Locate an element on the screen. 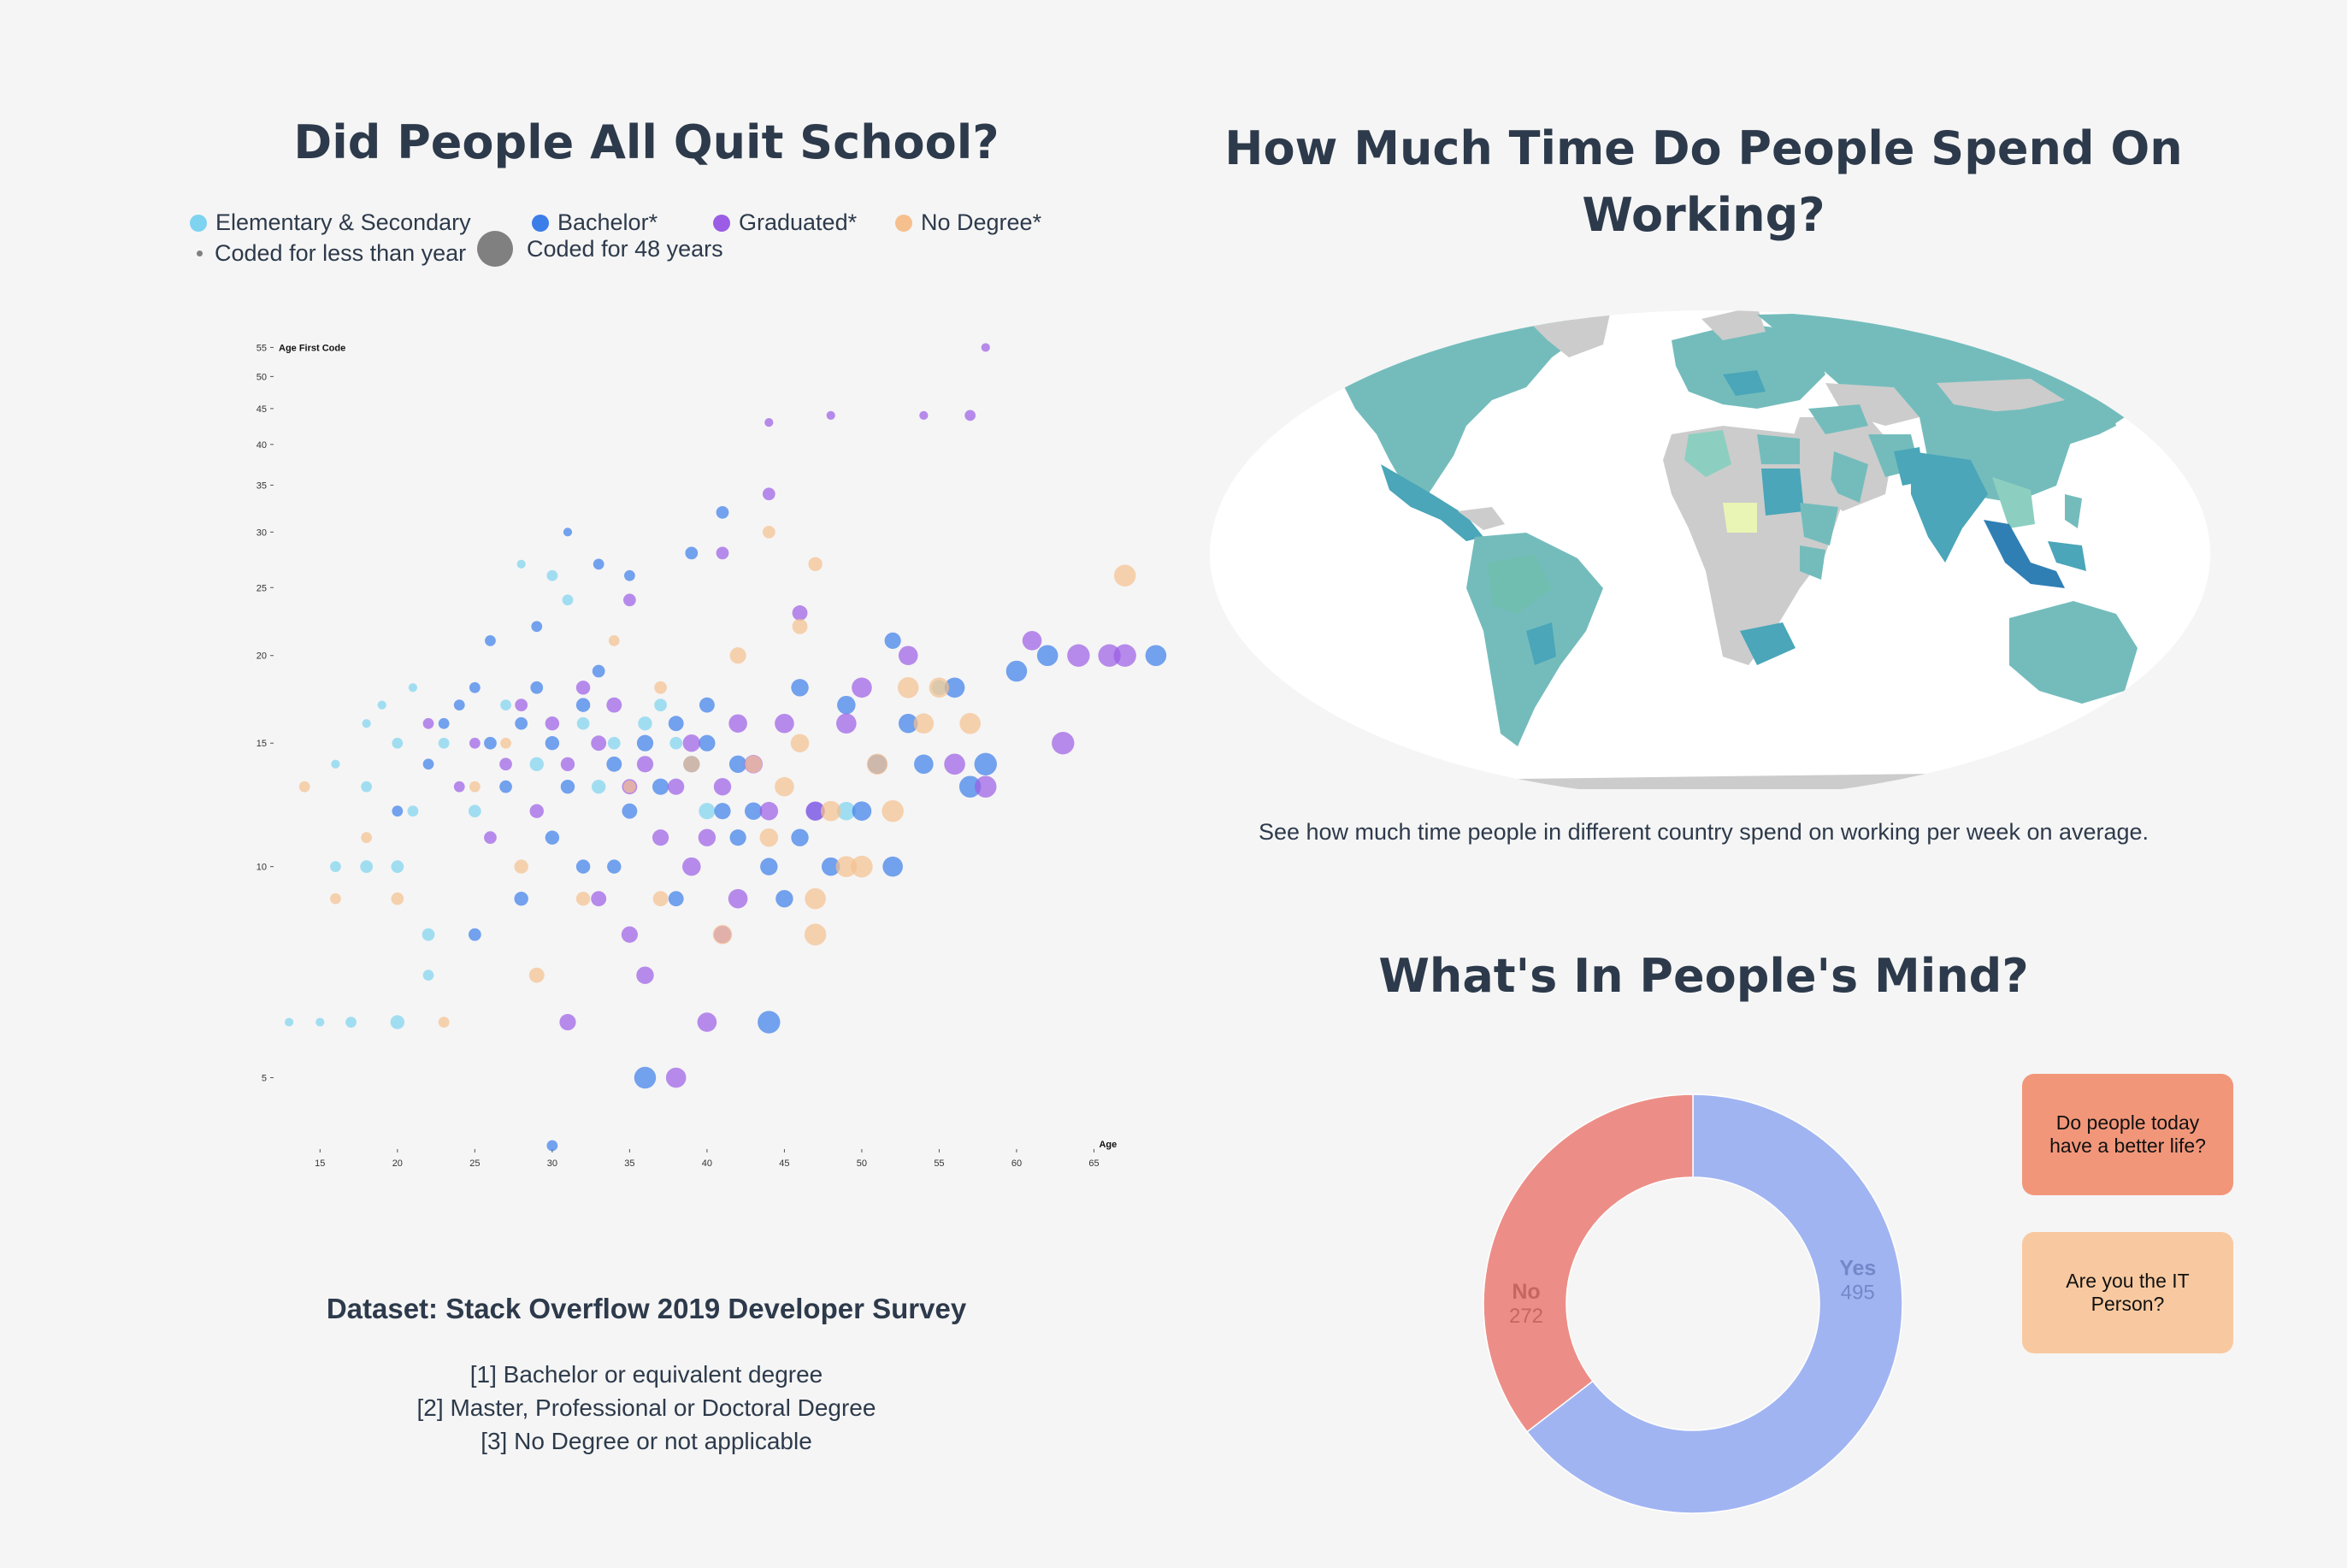 The height and width of the screenshot is (1568, 2347). country-india is located at coordinates (1949, 507).